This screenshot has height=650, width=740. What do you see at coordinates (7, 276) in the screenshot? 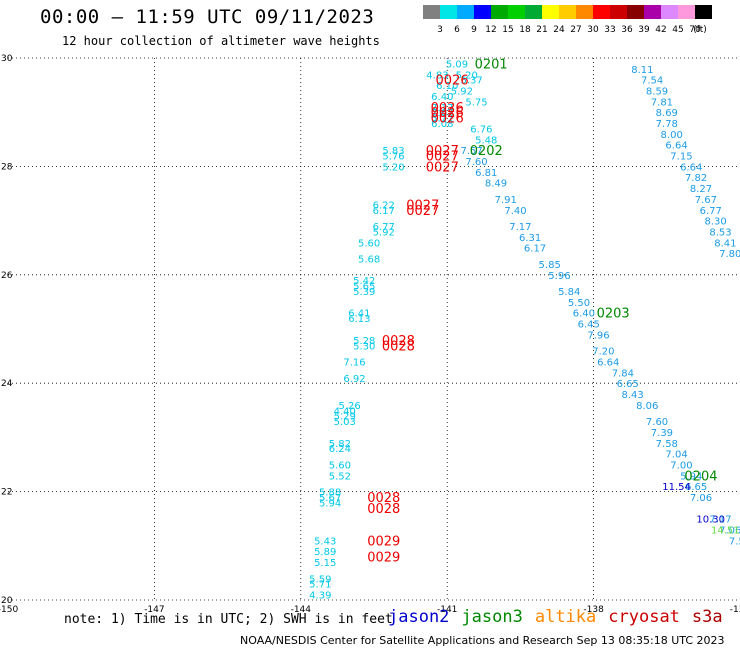
I see `y-tick-label: 26` at bounding box center [7, 276].